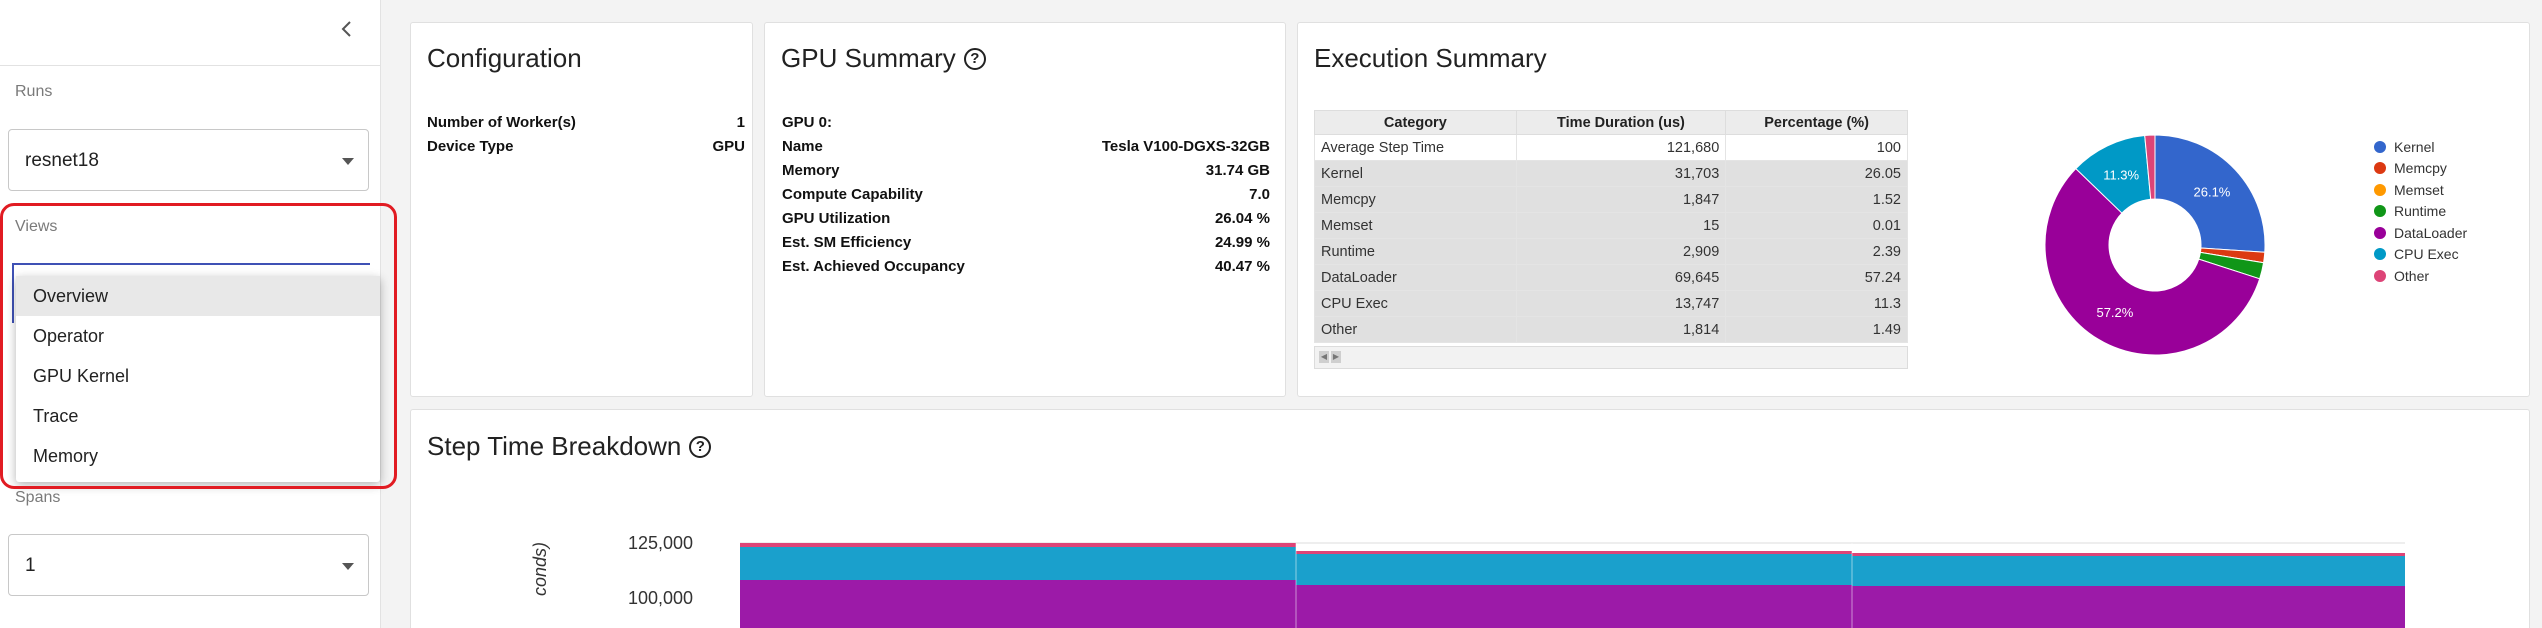 Image resolution: width=2542 pixels, height=628 pixels. I want to click on cell-percentage: 0.01, so click(1816, 225).